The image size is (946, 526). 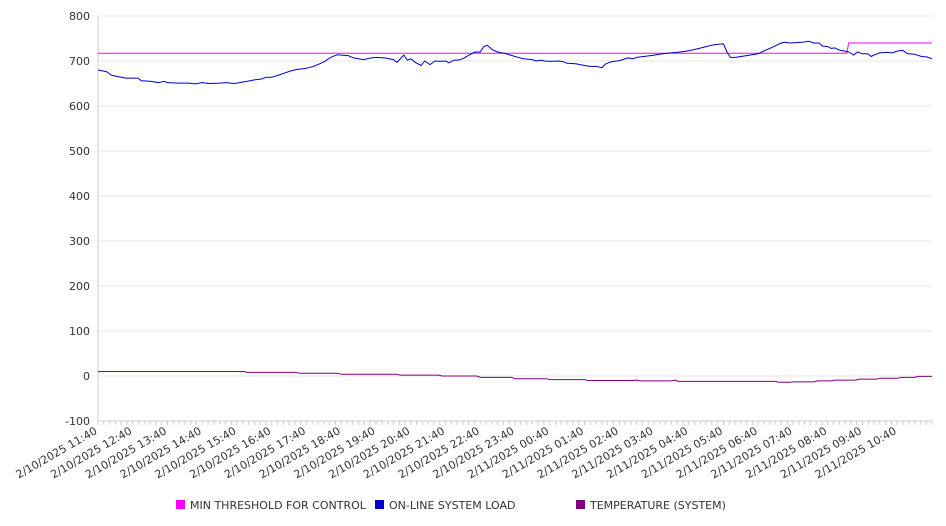 I want to click on y-tick-label: 500, so click(x=79, y=151).